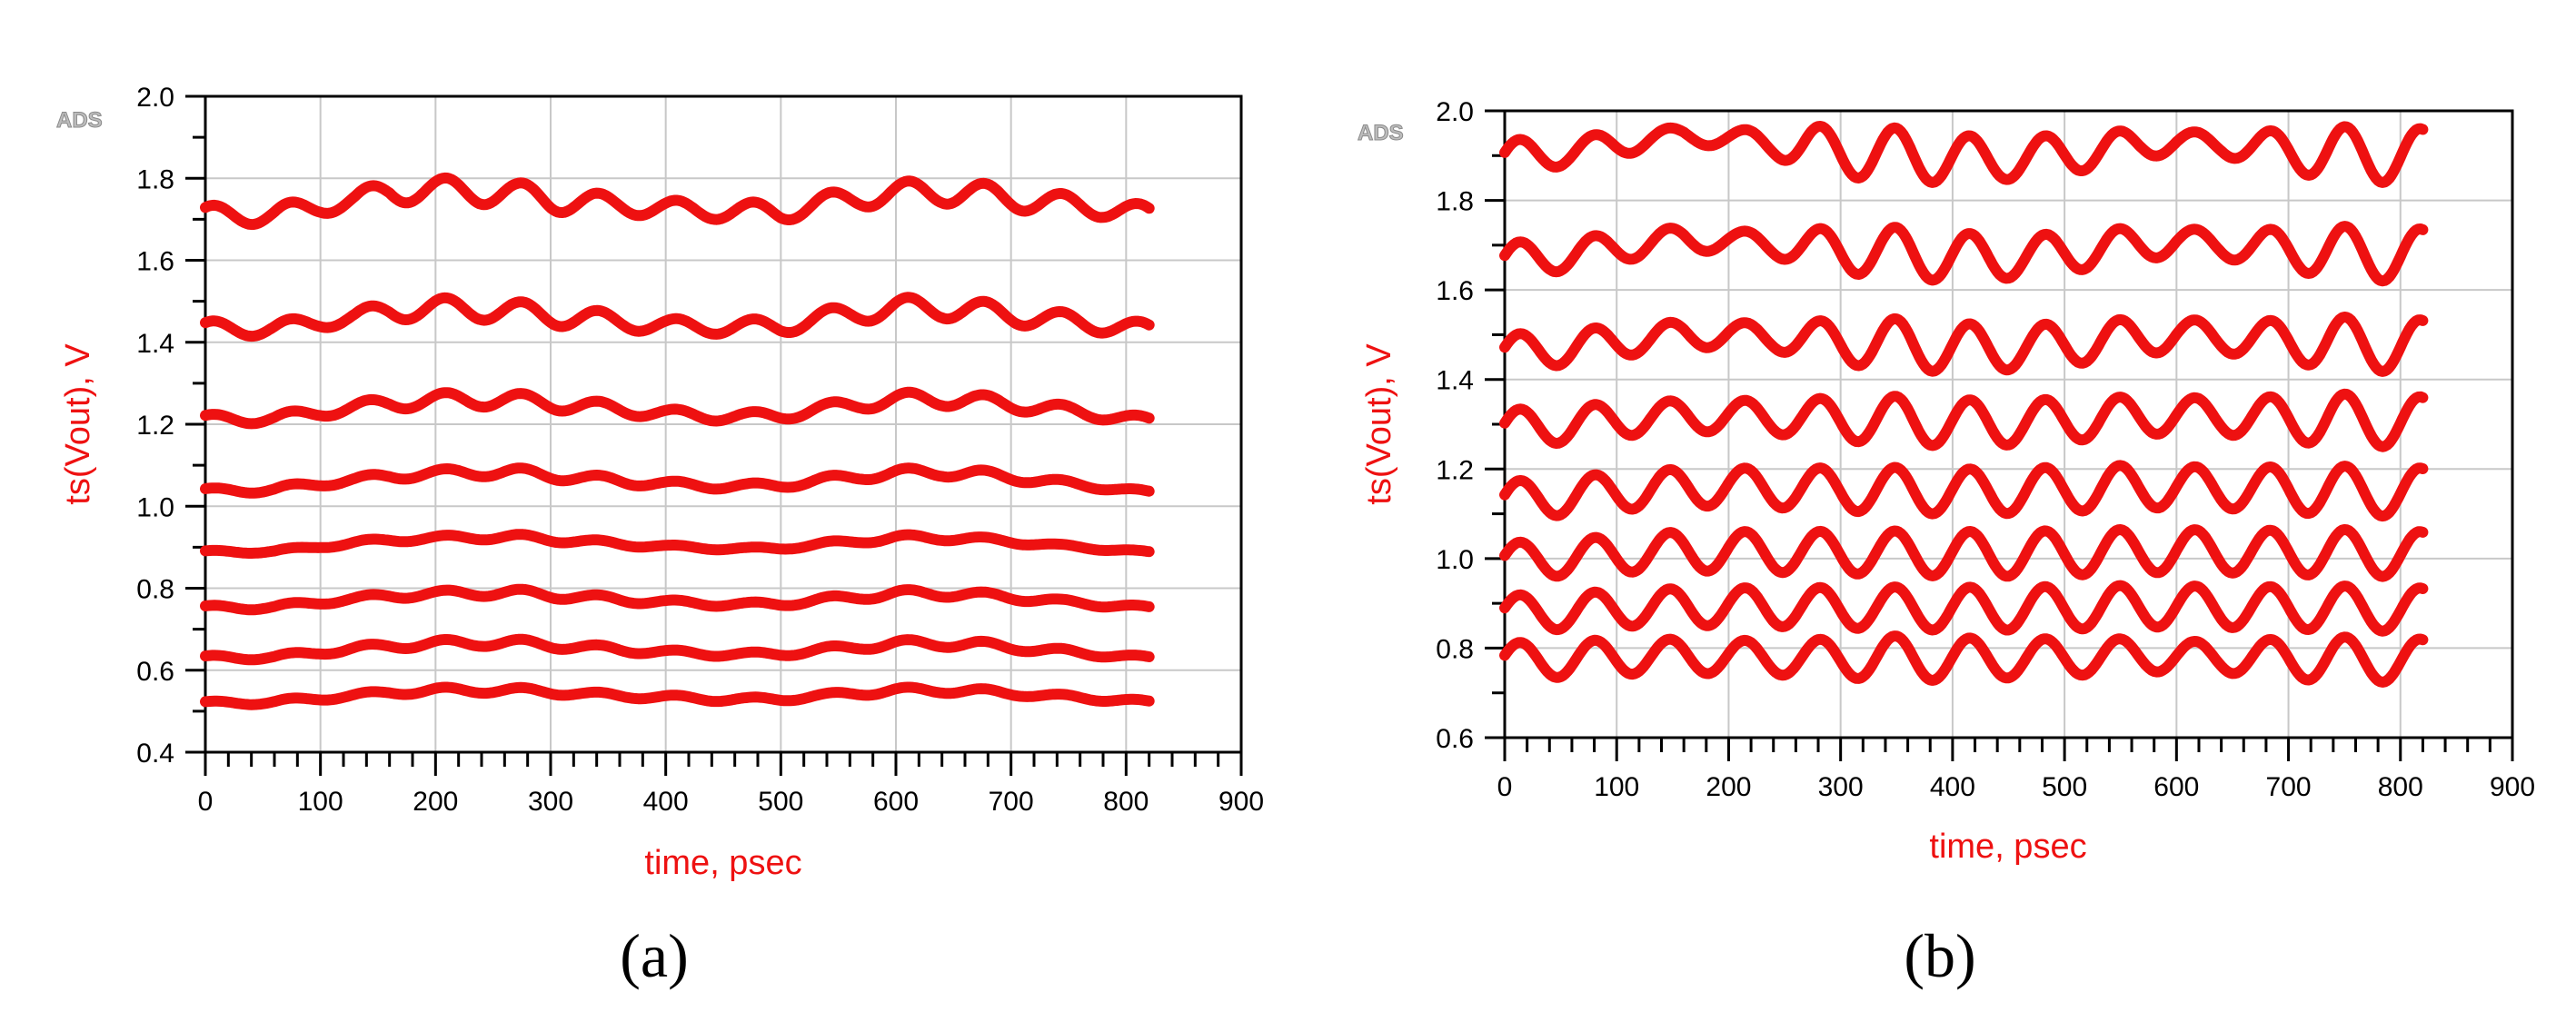  I want to click on chart-a-ads-logo: ADS, so click(80, 121).